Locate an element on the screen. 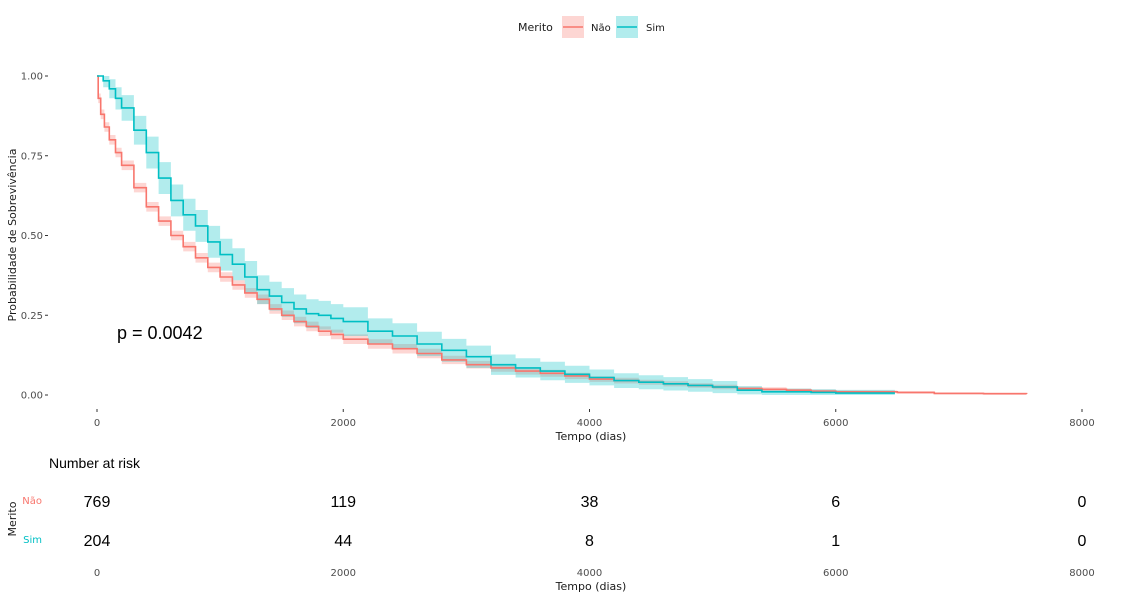 The image size is (1140, 599). legend: Merito Não Sim is located at coordinates (591, 27).